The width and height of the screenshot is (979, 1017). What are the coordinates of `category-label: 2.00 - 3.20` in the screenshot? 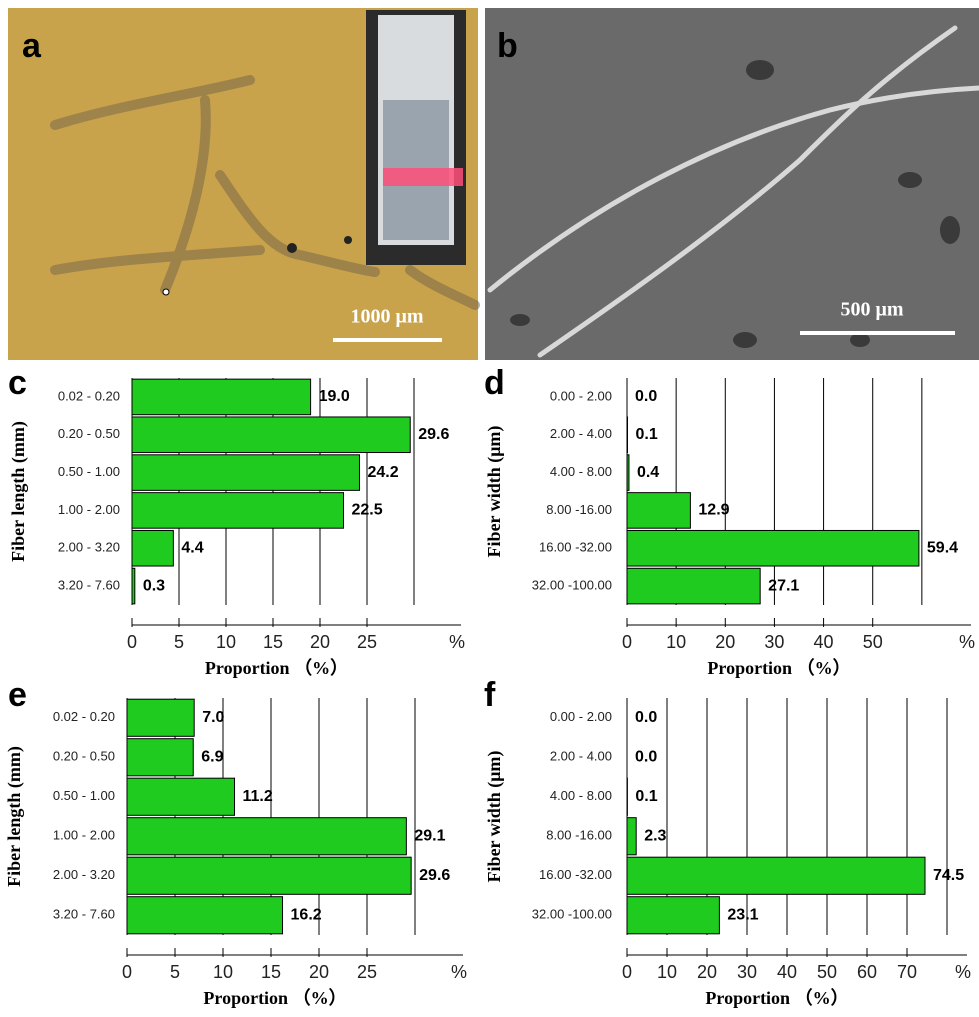 It's located at (84, 874).